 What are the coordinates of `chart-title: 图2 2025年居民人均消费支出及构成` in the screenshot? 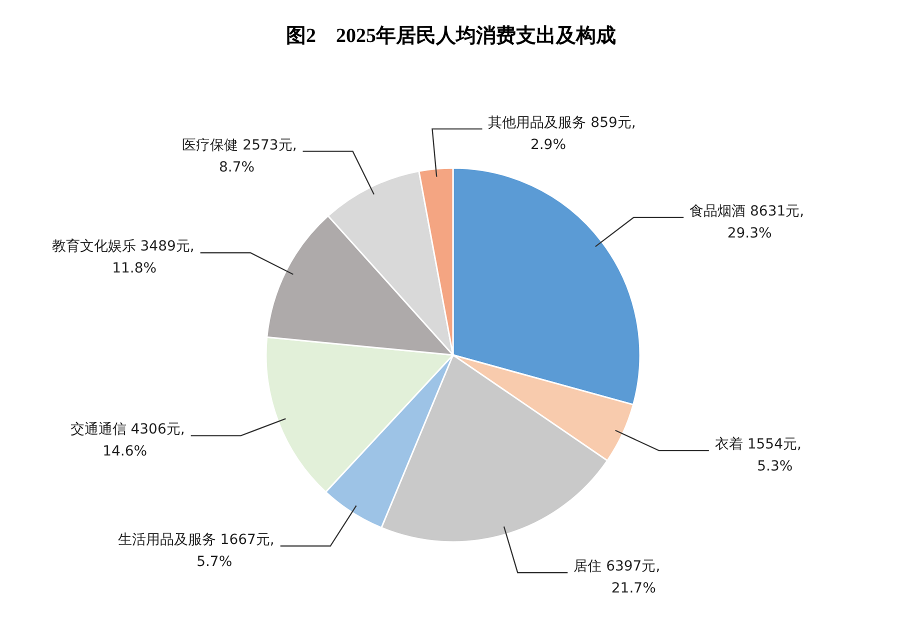 It's located at (451, 36).